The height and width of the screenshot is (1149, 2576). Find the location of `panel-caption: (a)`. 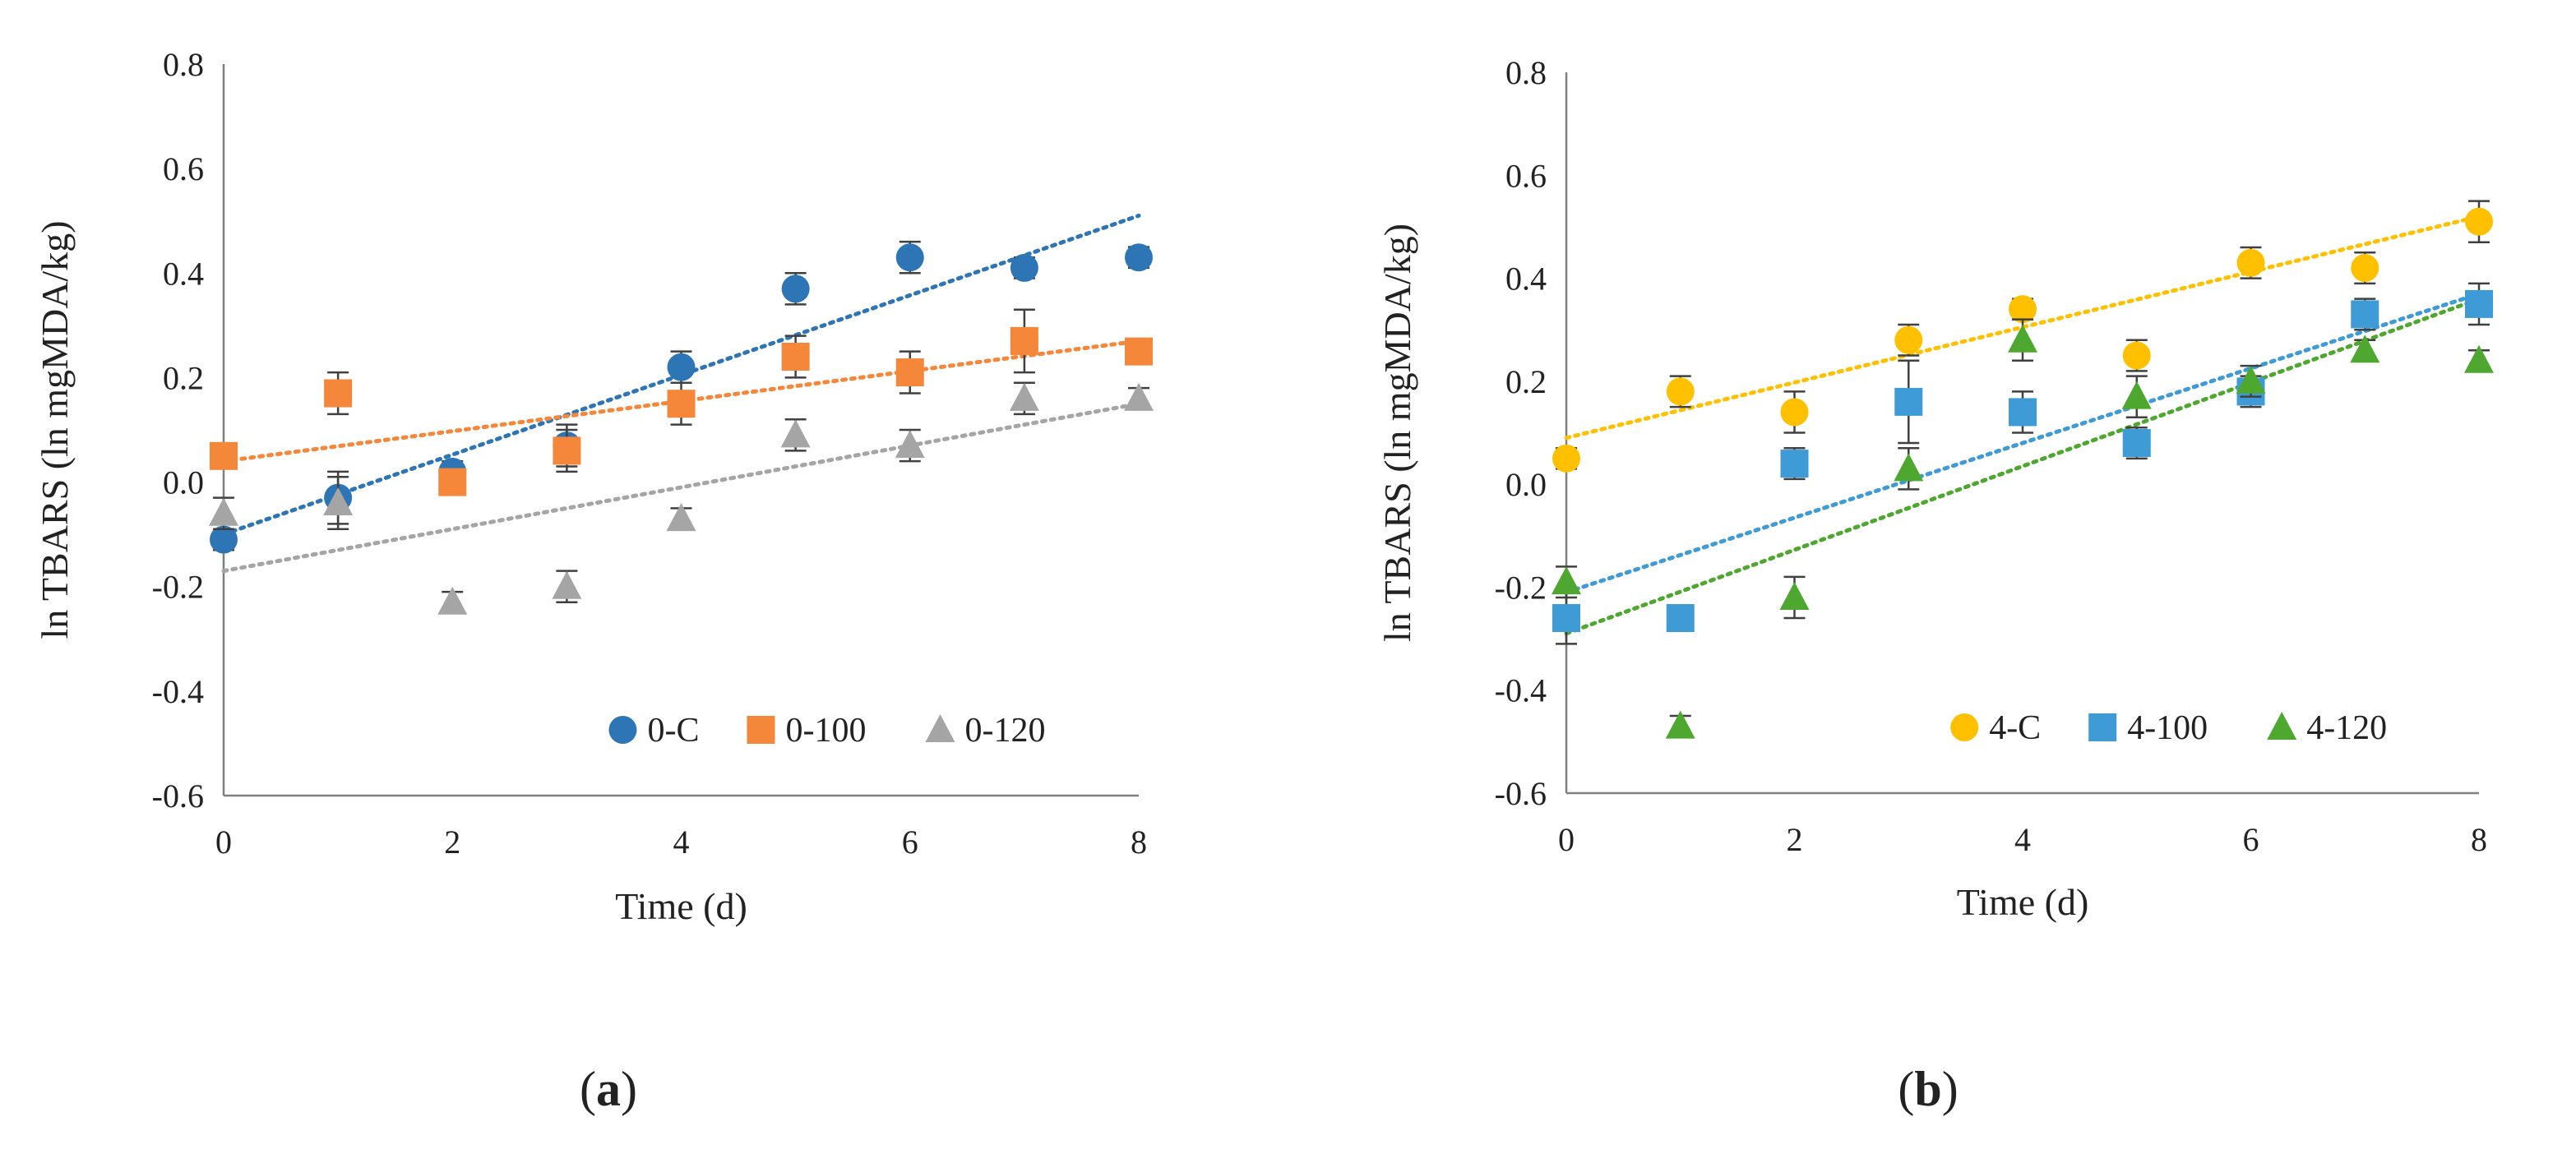

panel-caption: (a) is located at coordinates (608, 1089).